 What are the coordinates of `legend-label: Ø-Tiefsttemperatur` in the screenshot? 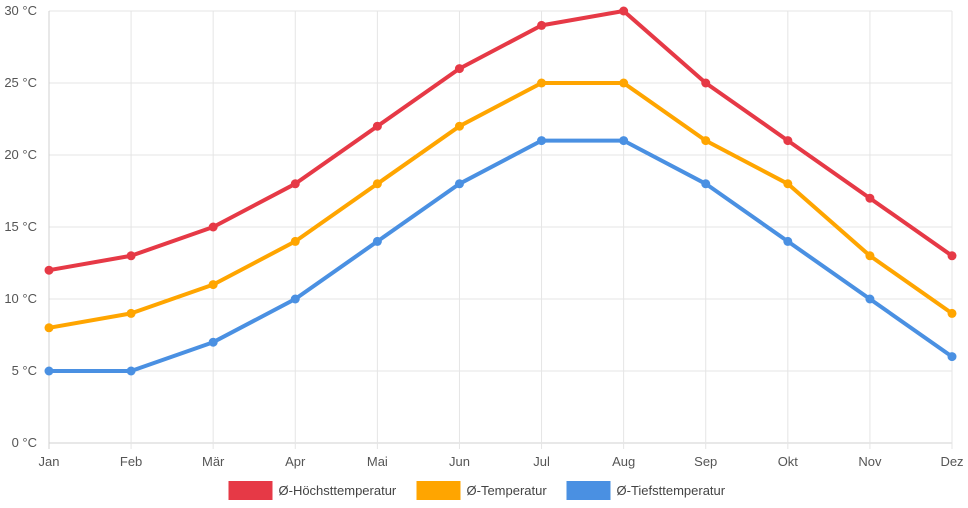 It's located at (671, 490).